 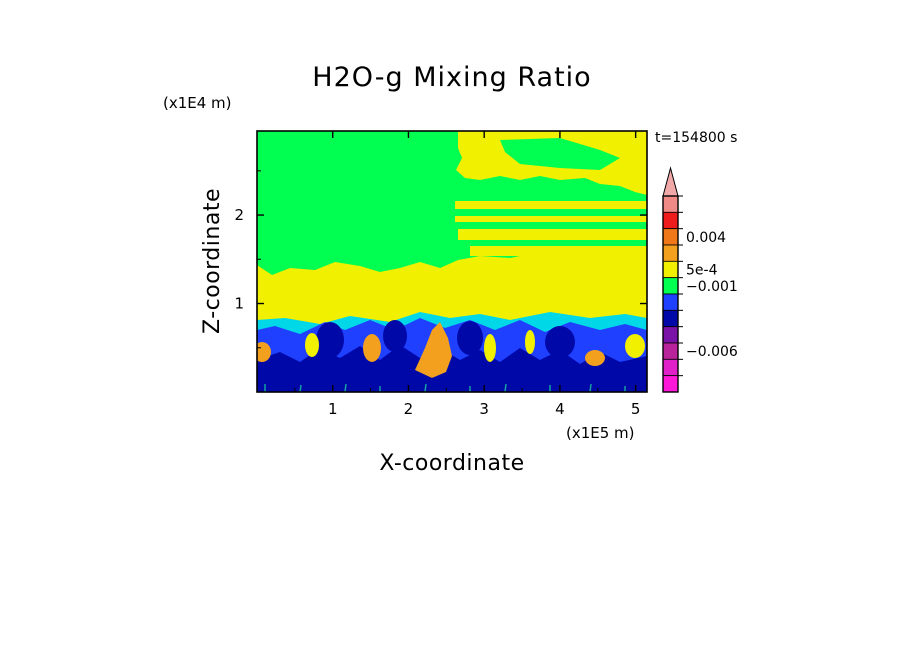 I want to click on chart-title: H2O-g Mixing Ratio, so click(x=451, y=77).